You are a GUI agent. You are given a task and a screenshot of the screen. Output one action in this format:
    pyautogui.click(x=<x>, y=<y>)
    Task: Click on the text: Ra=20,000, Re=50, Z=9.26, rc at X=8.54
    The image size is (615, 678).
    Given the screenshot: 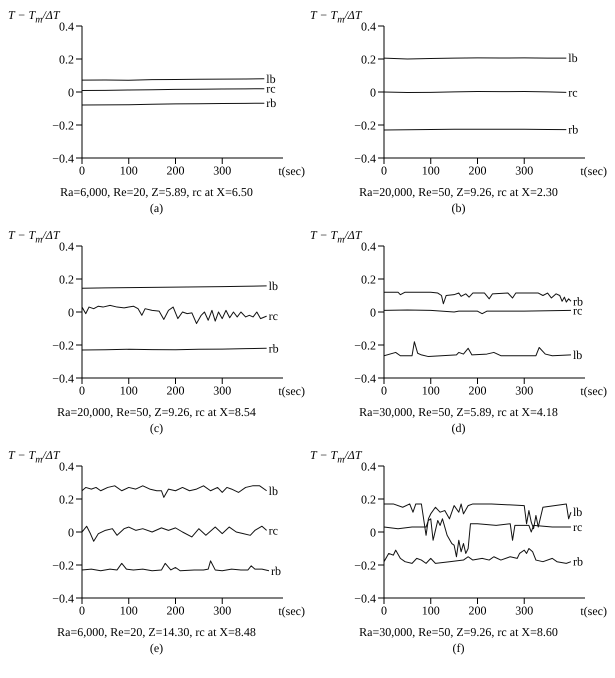 What is the action you would take?
    pyautogui.click(x=156, y=412)
    